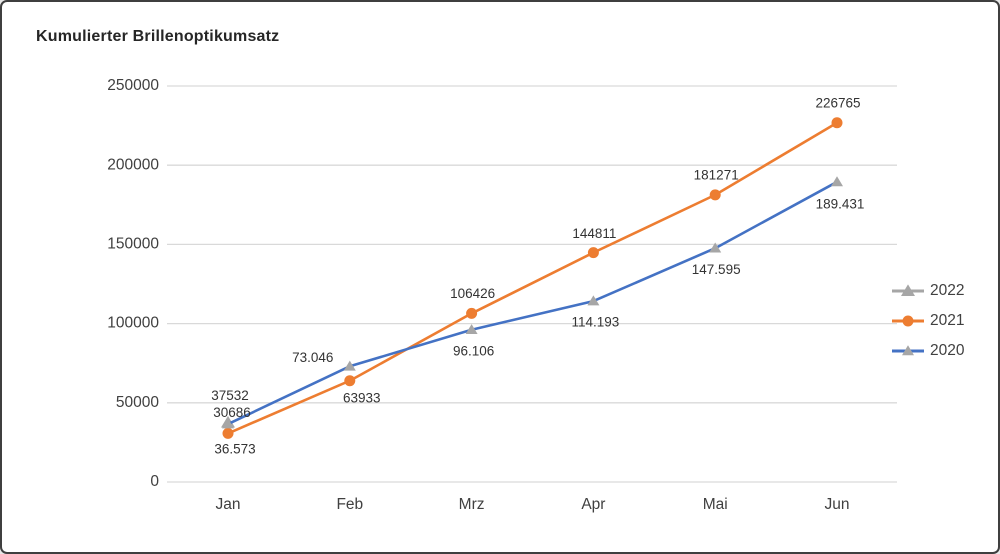 The width and height of the screenshot is (1000, 554). I want to click on data-label-2021-Jan: 30686, so click(232, 412).